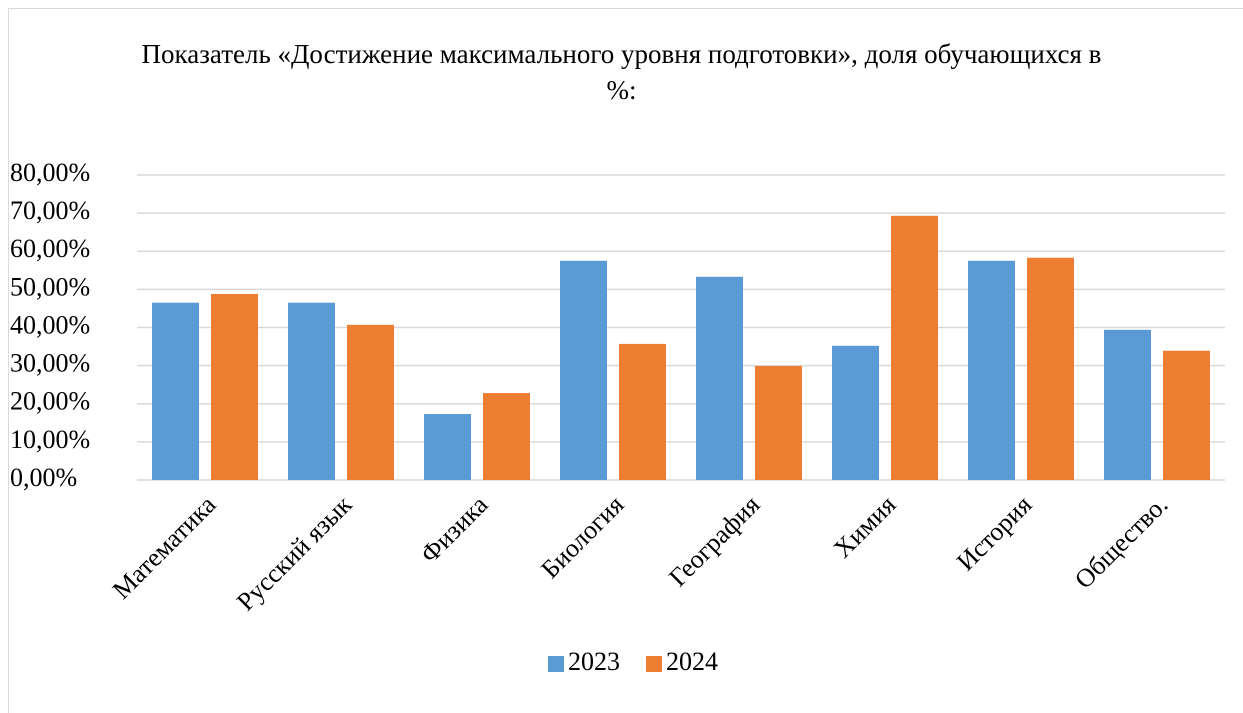  I want to click on legend-label: 2024, so click(692, 661).